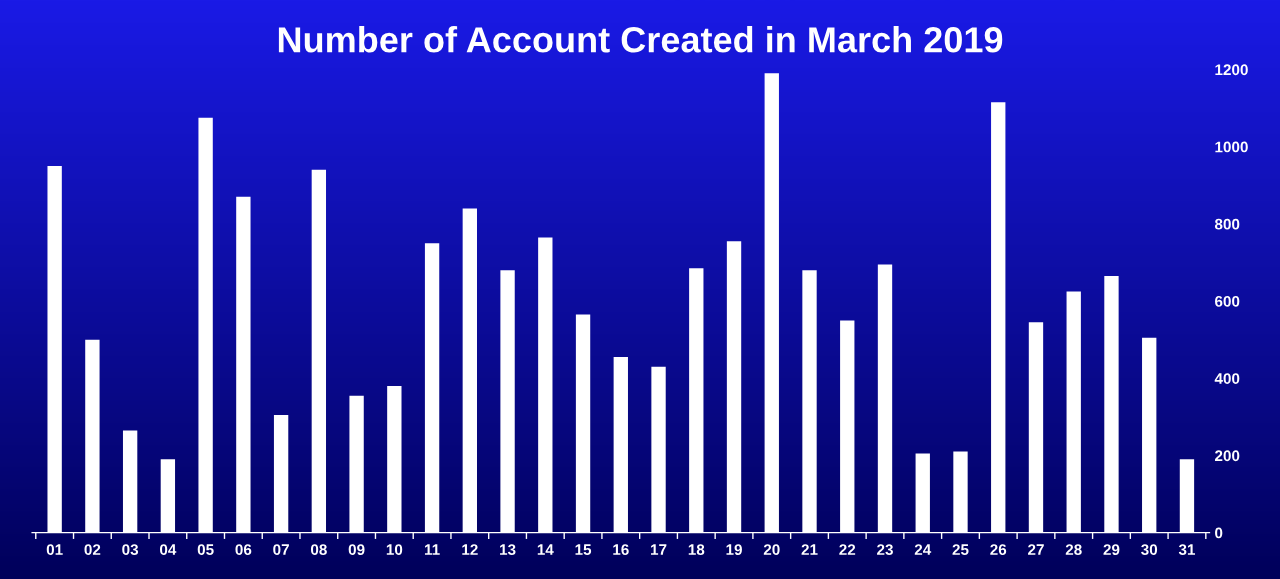 Image resolution: width=1280 pixels, height=579 pixels. Describe the element at coordinates (168, 550) in the screenshot. I see `x-tick-label: 04` at that location.